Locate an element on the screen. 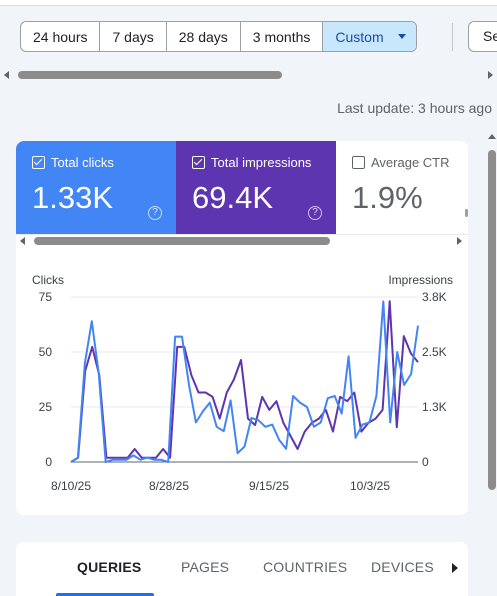 Image resolution: width=497 pixels, height=596 pixels. filters-horizontal-scrollbar is located at coordinates (248, 75).